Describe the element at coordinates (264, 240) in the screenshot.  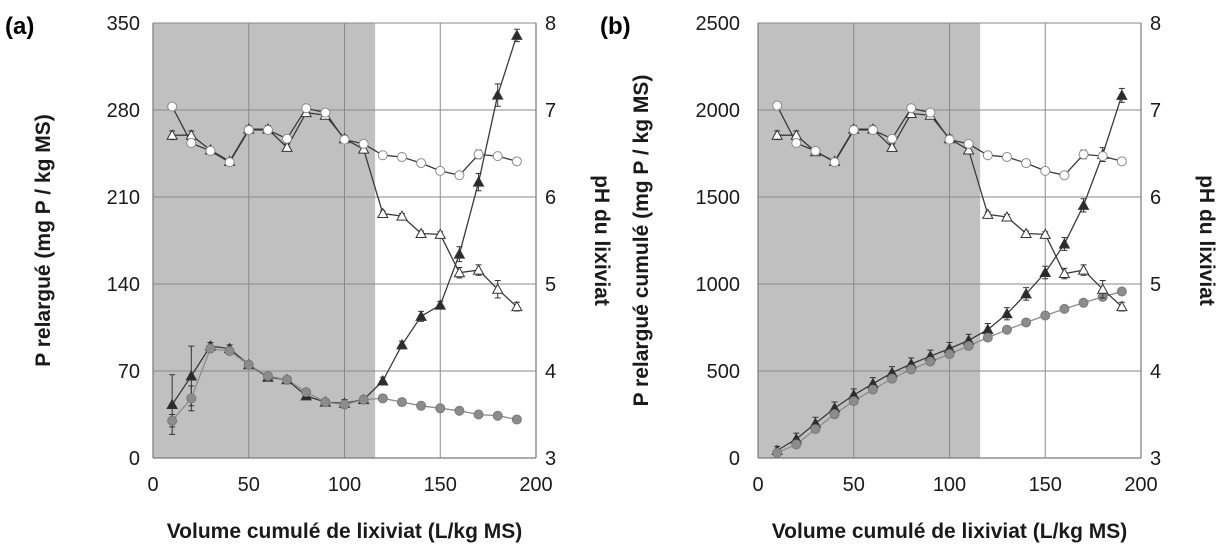
I see `shaded-region` at that location.